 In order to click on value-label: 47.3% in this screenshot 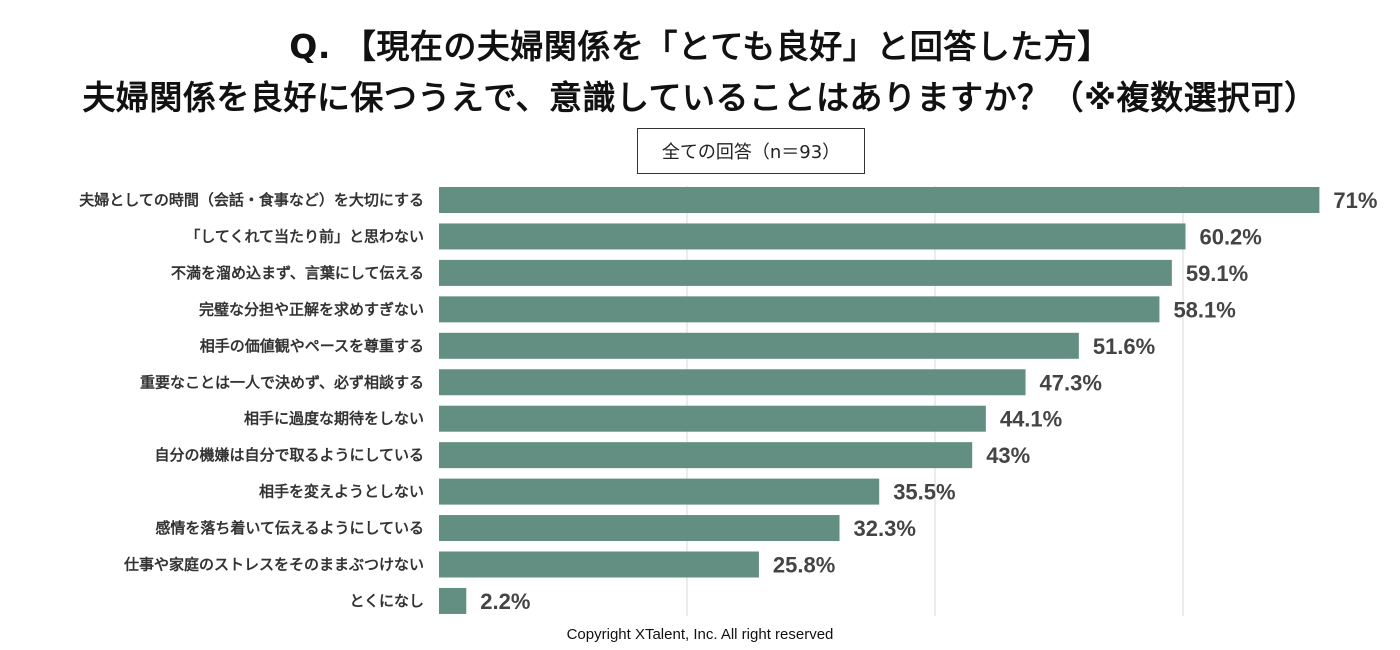, I will do `click(1071, 382)`.